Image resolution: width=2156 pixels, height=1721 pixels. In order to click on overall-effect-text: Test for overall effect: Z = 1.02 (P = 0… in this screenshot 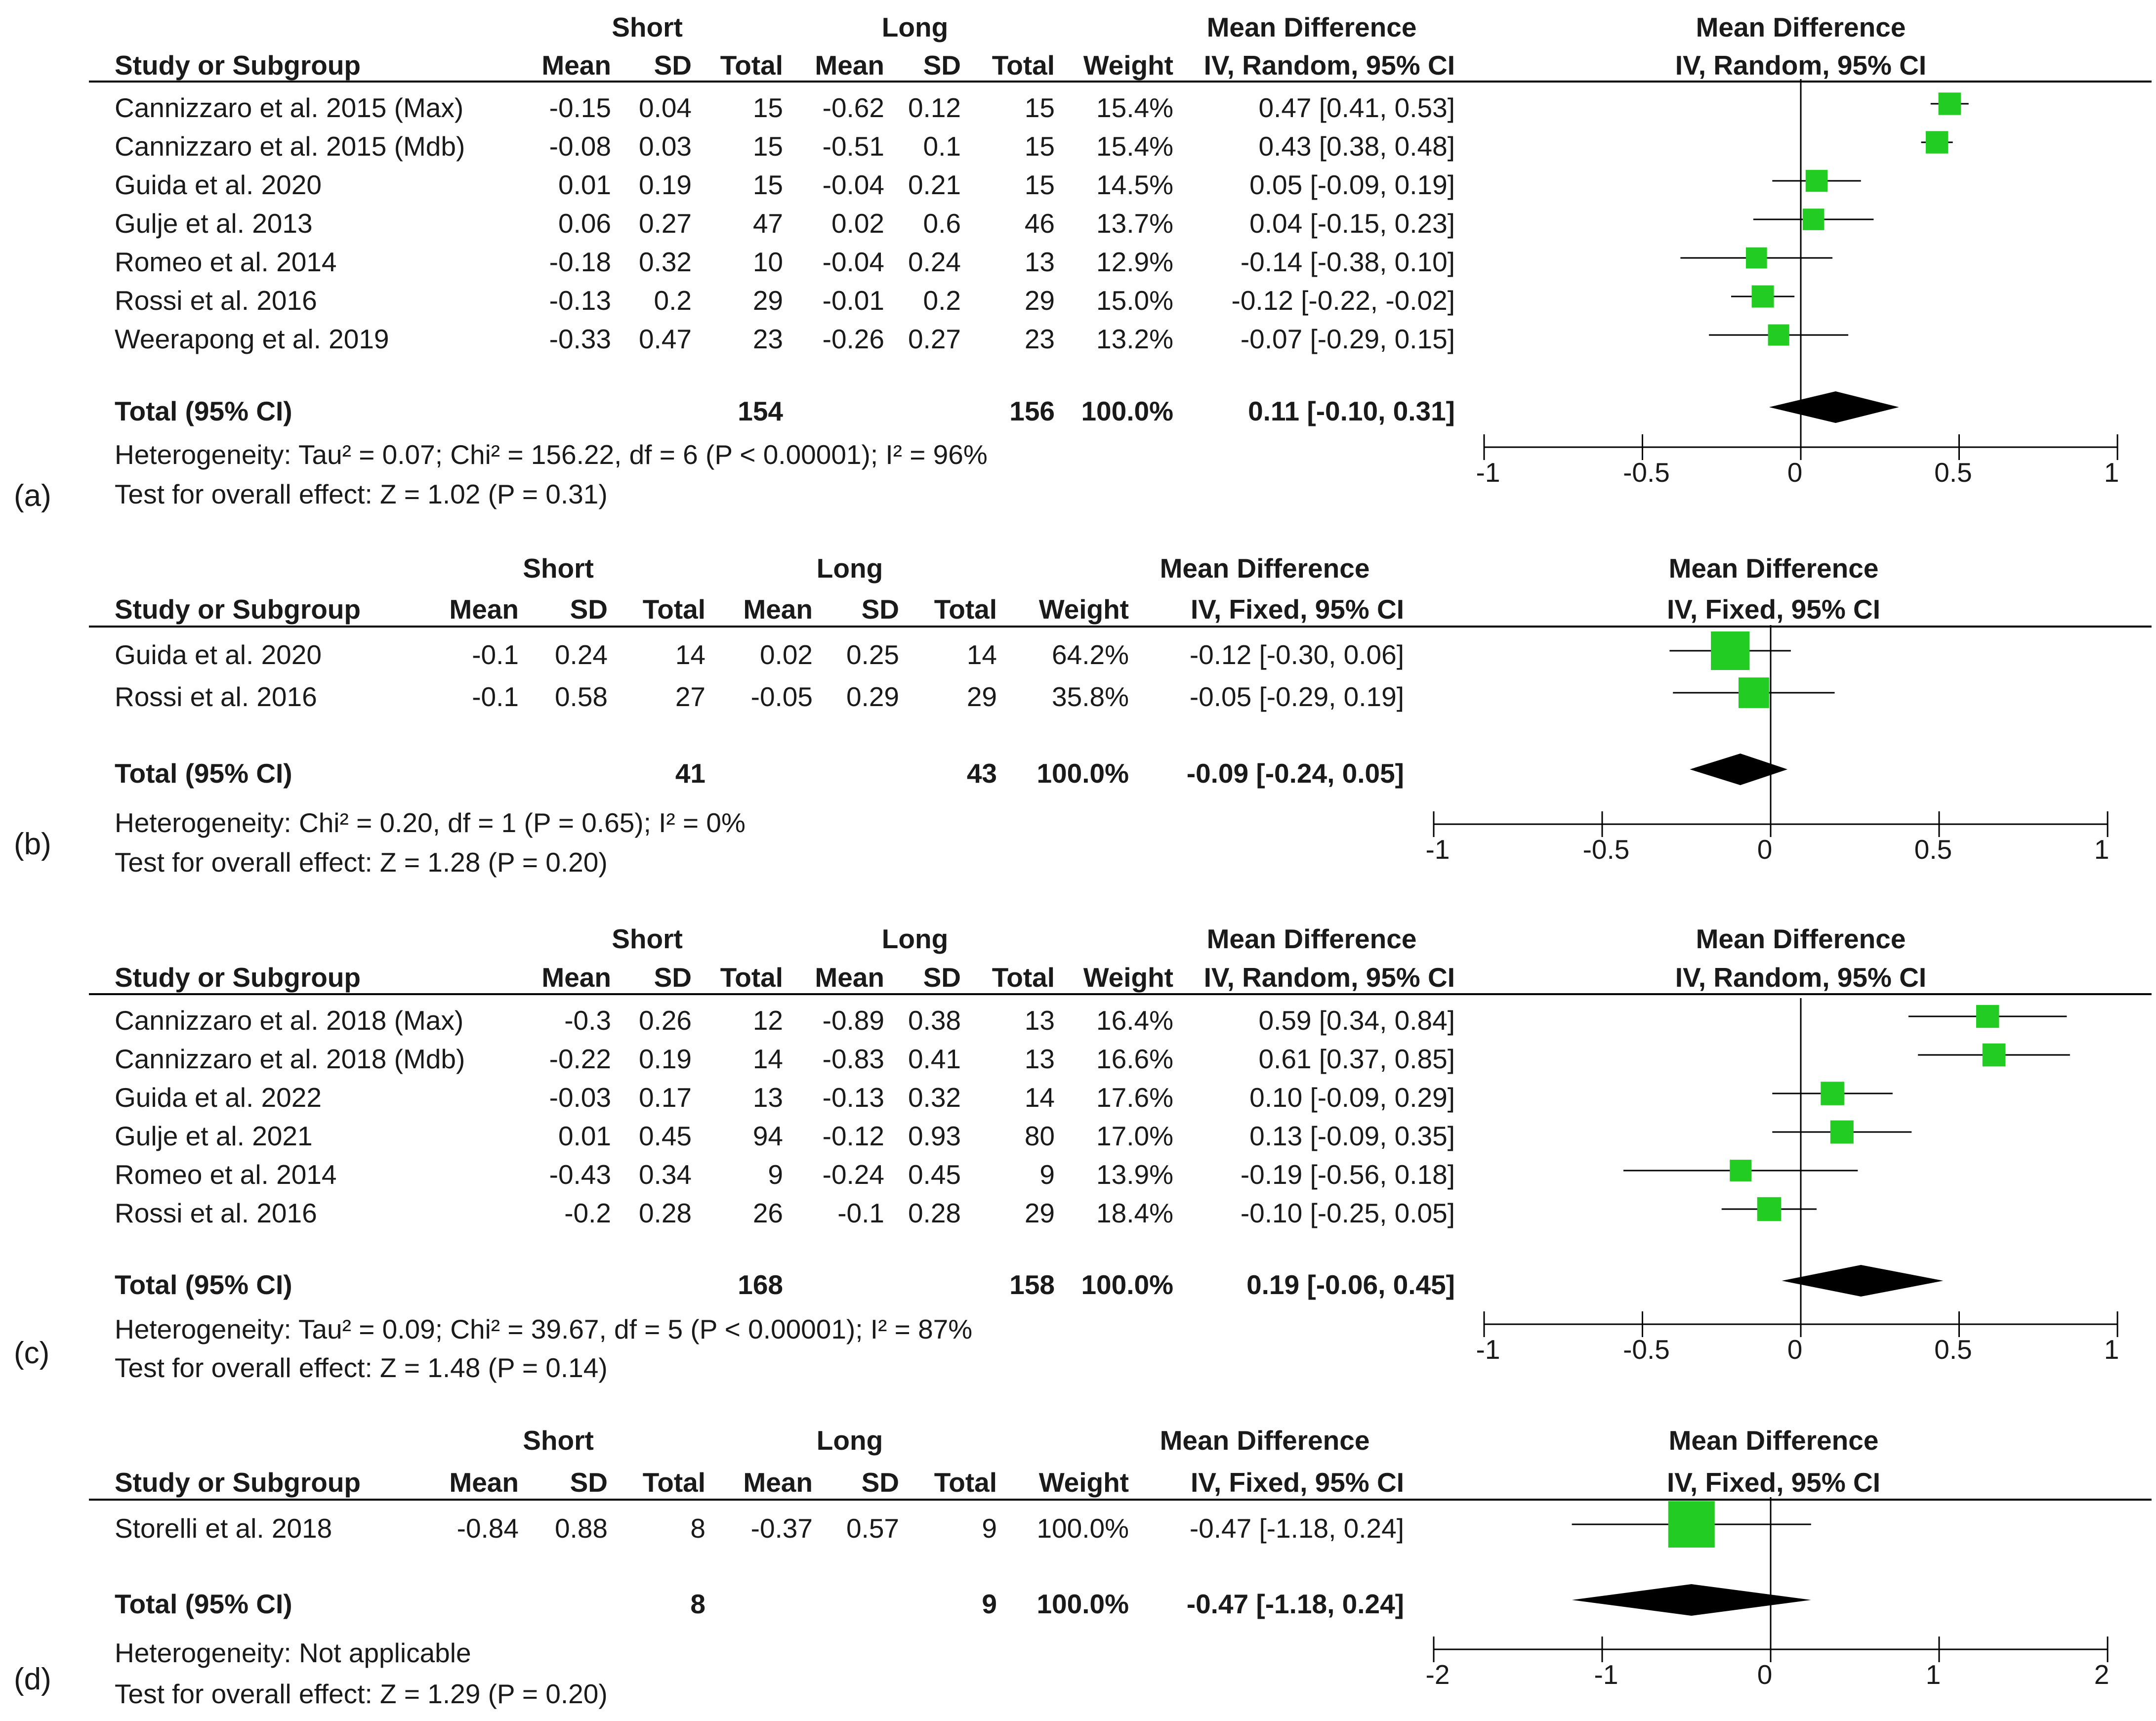, I will do `click(361, 494)`.